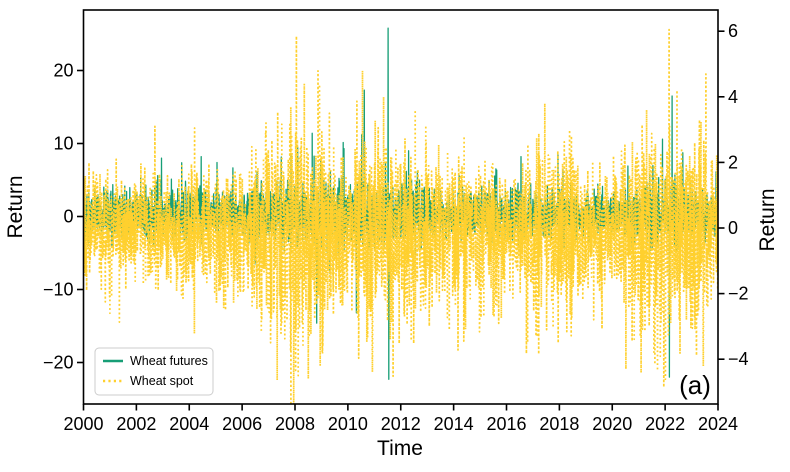 This screenshot has width=790, height=472. I want to click on x-axis-label: Time, so click(400, 448).